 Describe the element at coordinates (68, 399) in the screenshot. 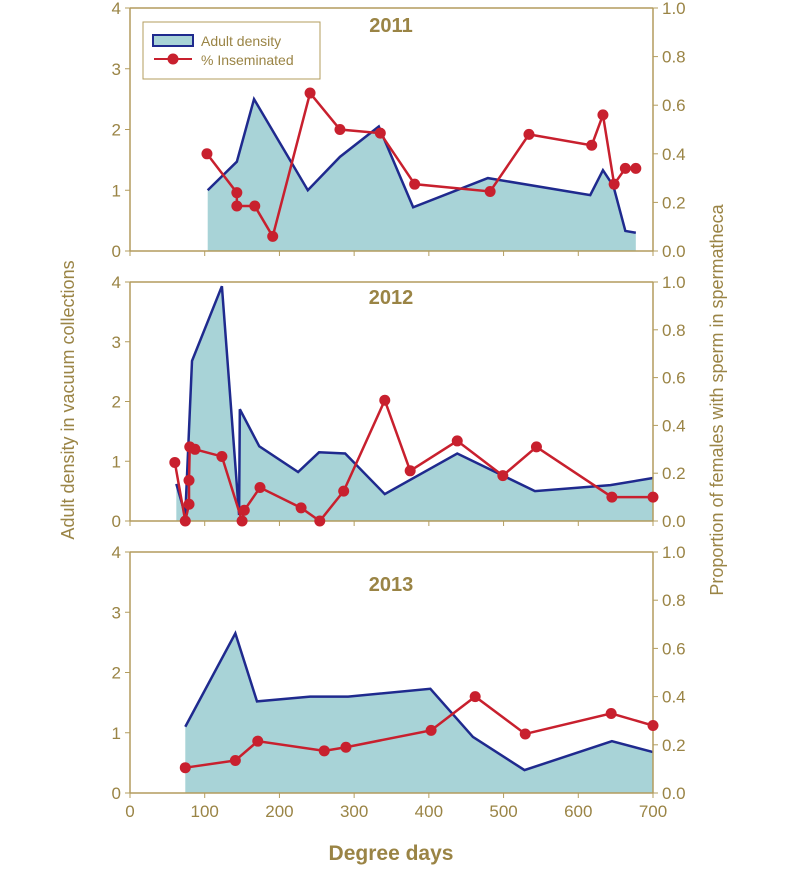

I see `y-axis-label-left: Adult density in vacuum collections` at that location.